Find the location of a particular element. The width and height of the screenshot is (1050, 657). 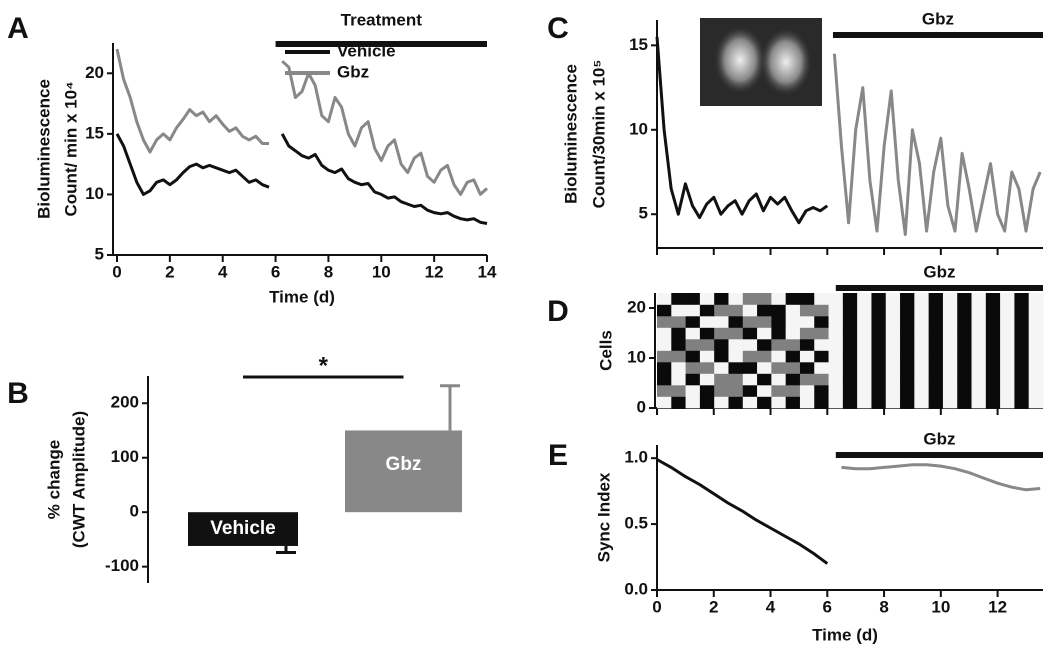

y-axis-label: Count/ min x 10⁴ is located at coordinates (70, 149).